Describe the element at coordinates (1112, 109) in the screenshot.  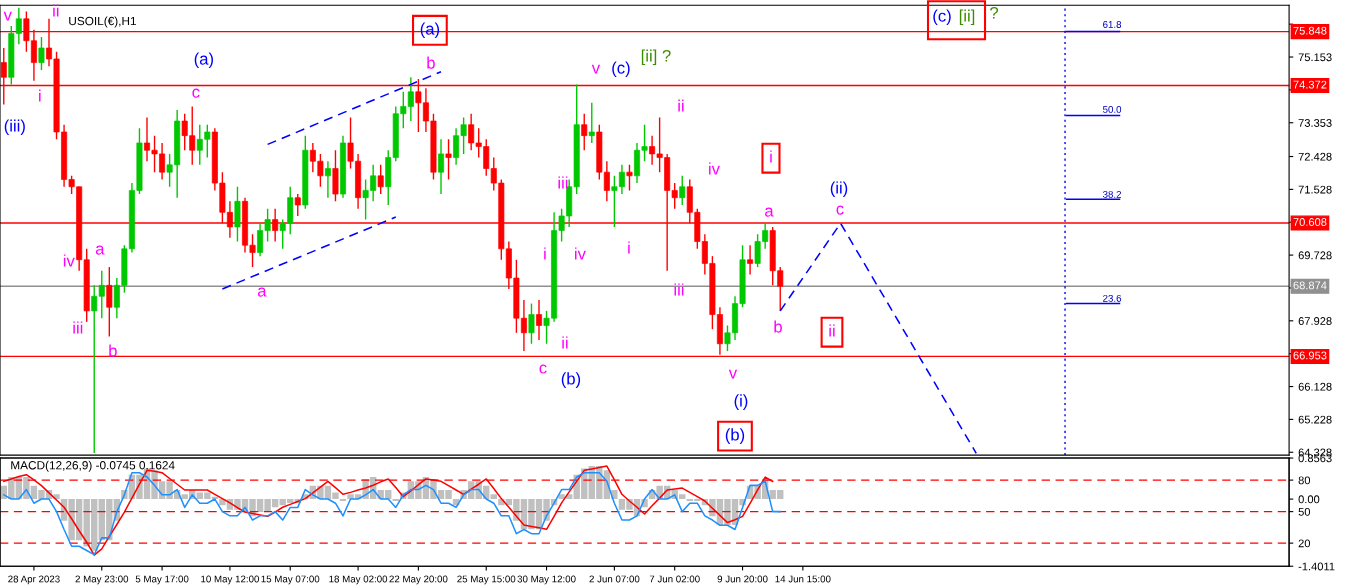
I see `annotation: 50.0` at that location.